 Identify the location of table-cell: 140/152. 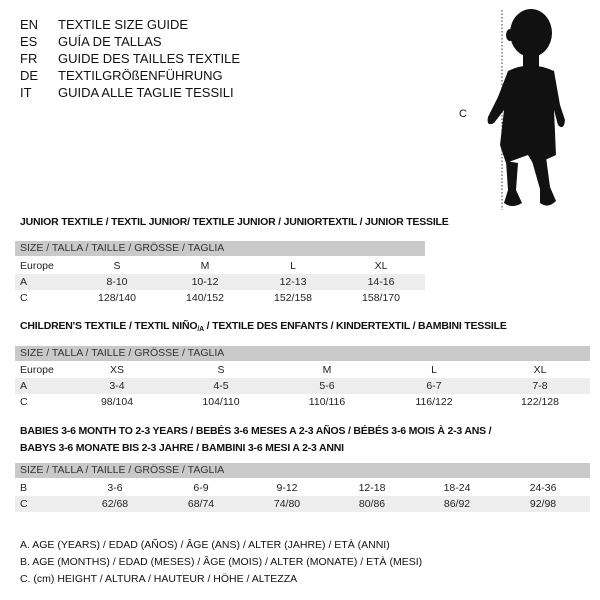
(205, 298).